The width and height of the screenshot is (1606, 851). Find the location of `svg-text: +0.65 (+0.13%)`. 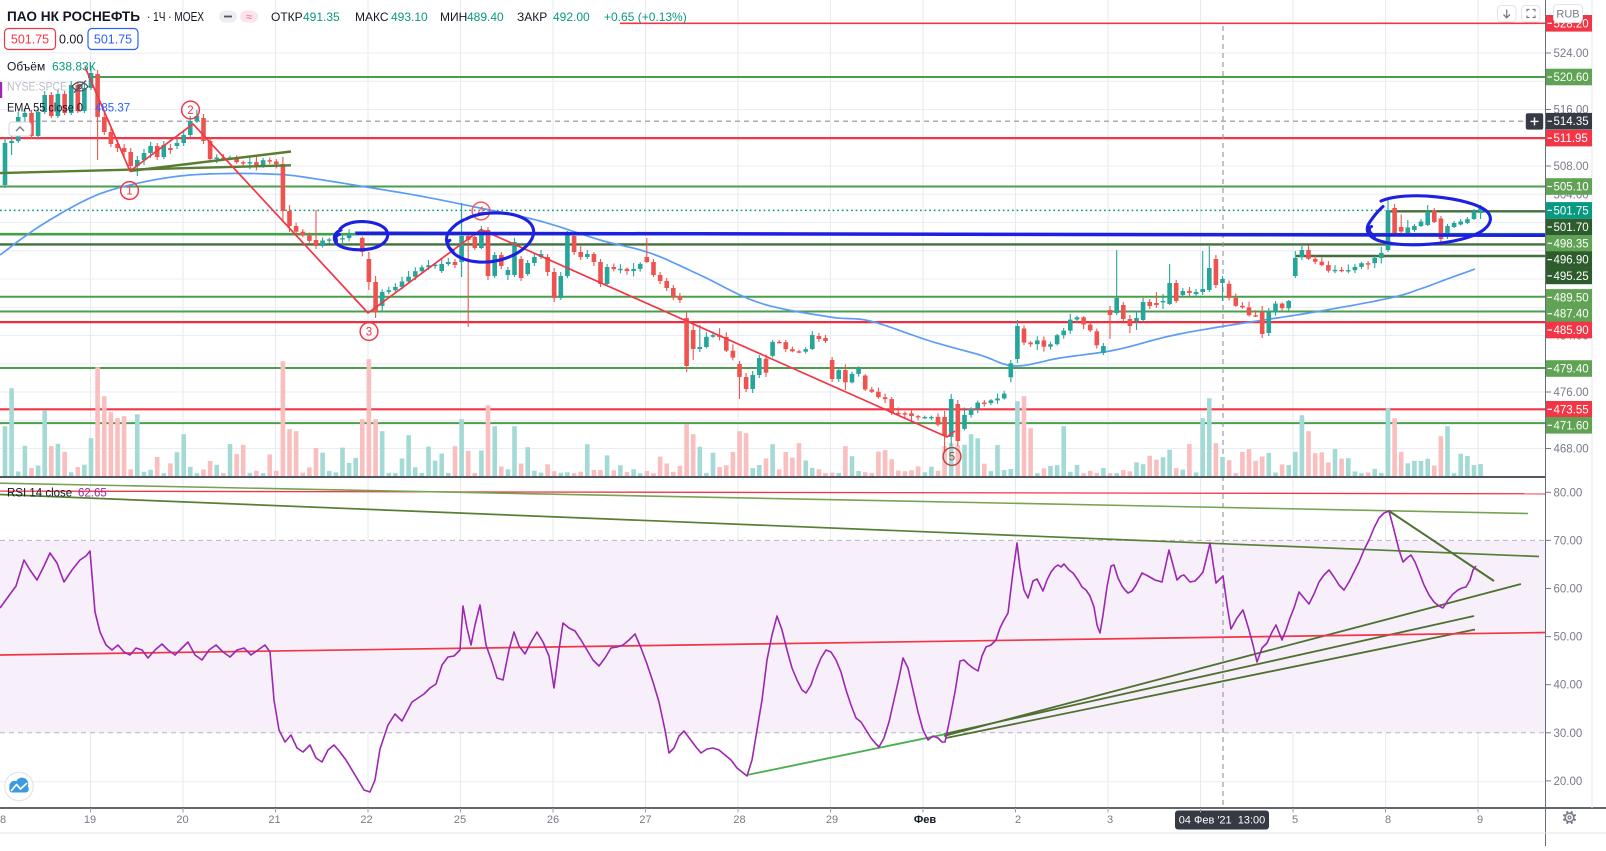

svg-text: +0.65 (+0.13%) is located at coordinates (645, 17).